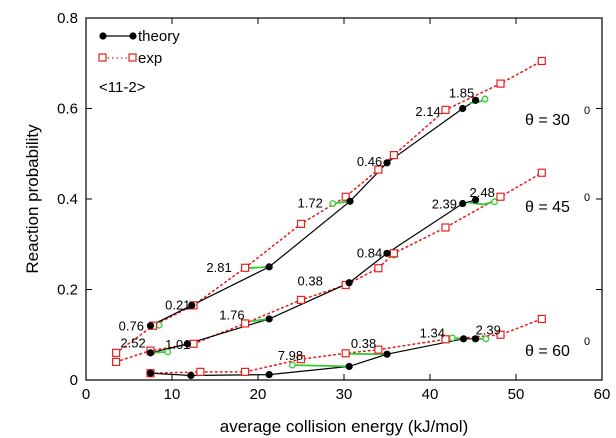 The width and height of the screenshot is (616, 438). What do you see at coordinates (587, 342) in the screenshot?
I see `theta-60-sup: 0` at bounding box center [587, 342].